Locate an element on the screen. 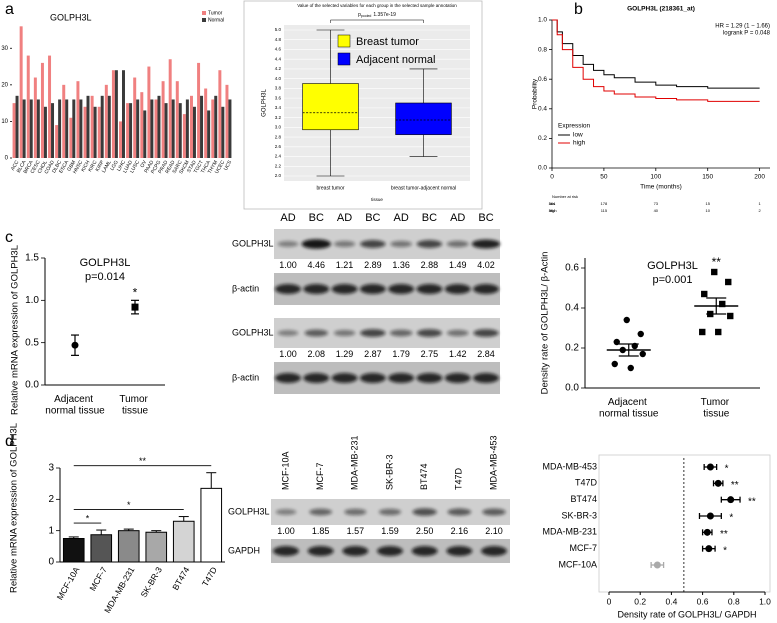  y-tick-label: BT474 is located at coordinates (583, 499).